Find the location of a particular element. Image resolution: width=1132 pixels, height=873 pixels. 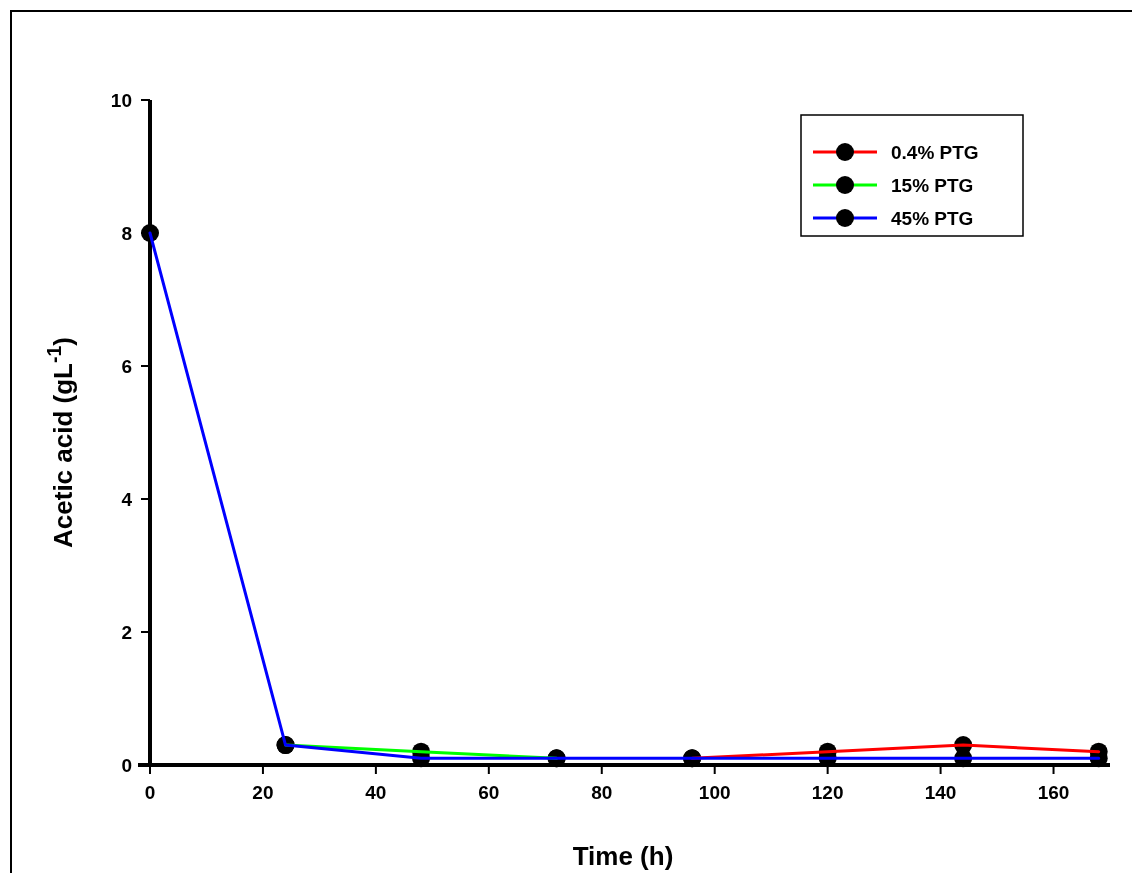

x-tick-label: 100 is located at coordinates (714, 792).